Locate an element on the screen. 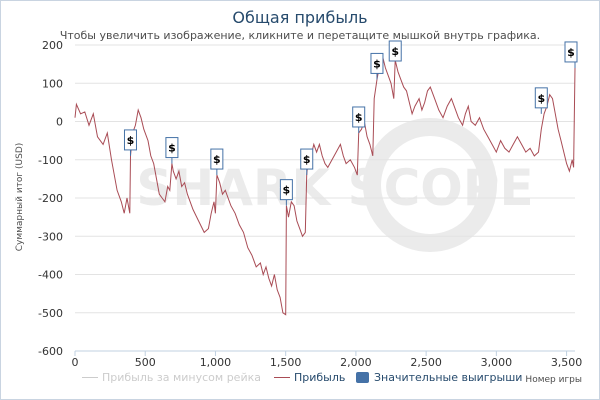 The width and height of the screenshot is (600, 400). y-tick-label: -500 is located at coordinates (50, 313).